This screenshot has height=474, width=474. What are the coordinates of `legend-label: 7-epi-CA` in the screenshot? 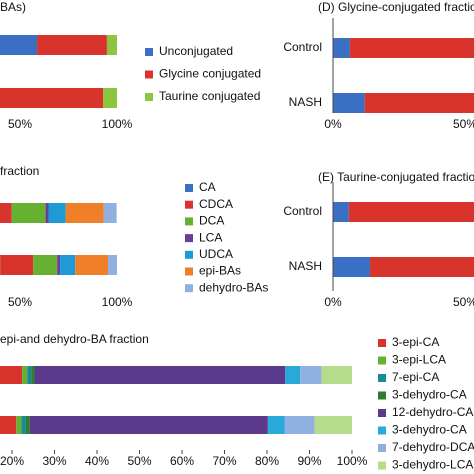 It's located at (415, 377).